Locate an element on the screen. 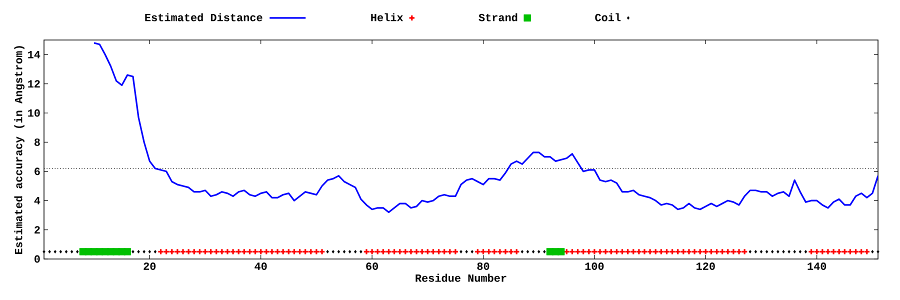 This screenshot has height=300, width=900. y-tick-label: 6 is located at coordinates (37, 172).